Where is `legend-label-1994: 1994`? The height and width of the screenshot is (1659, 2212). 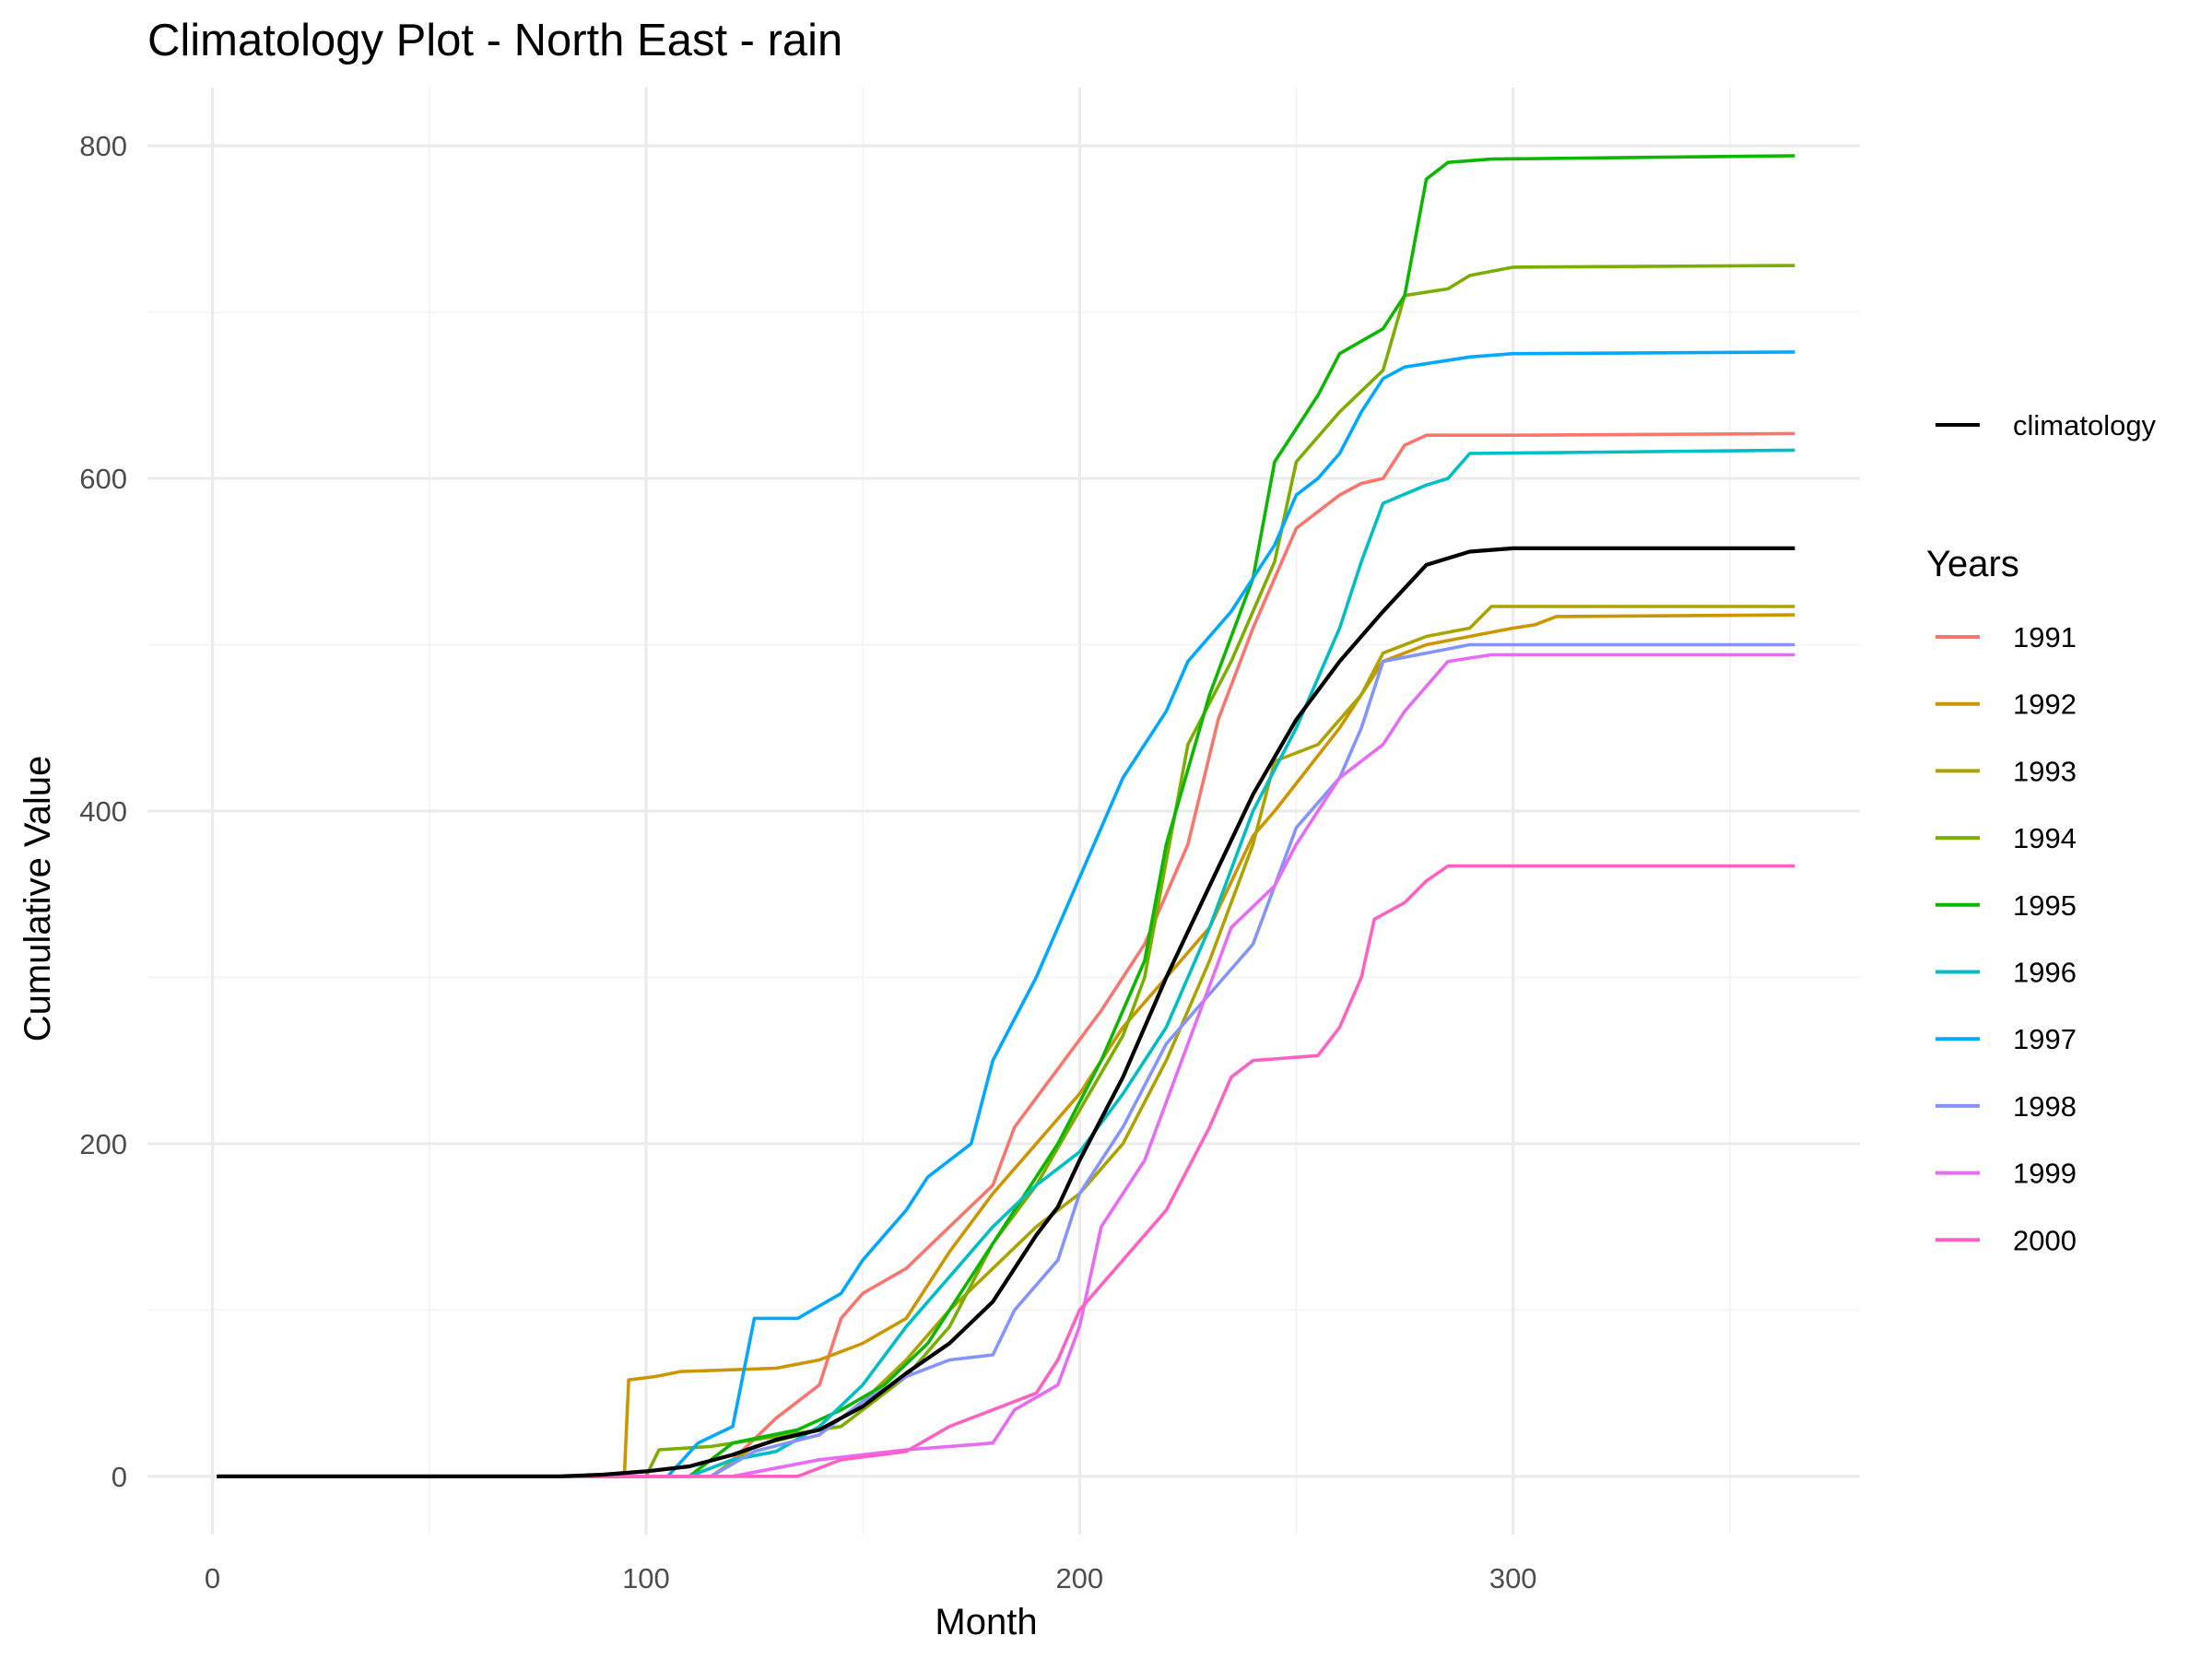
legend-label-1994: 1994 is located at coordinates (2045, 838).